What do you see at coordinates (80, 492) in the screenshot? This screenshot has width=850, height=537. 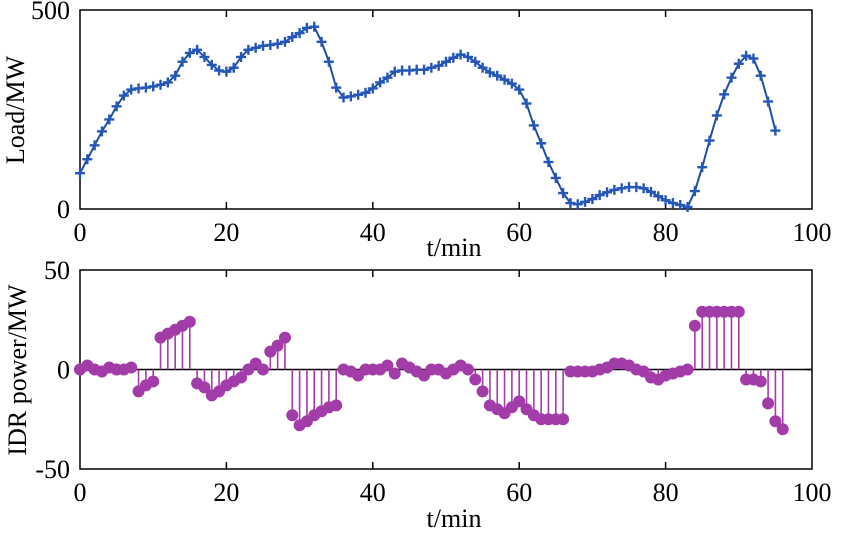 I see `idr-x-tick-label: 0` at bounding box center [80, 492].